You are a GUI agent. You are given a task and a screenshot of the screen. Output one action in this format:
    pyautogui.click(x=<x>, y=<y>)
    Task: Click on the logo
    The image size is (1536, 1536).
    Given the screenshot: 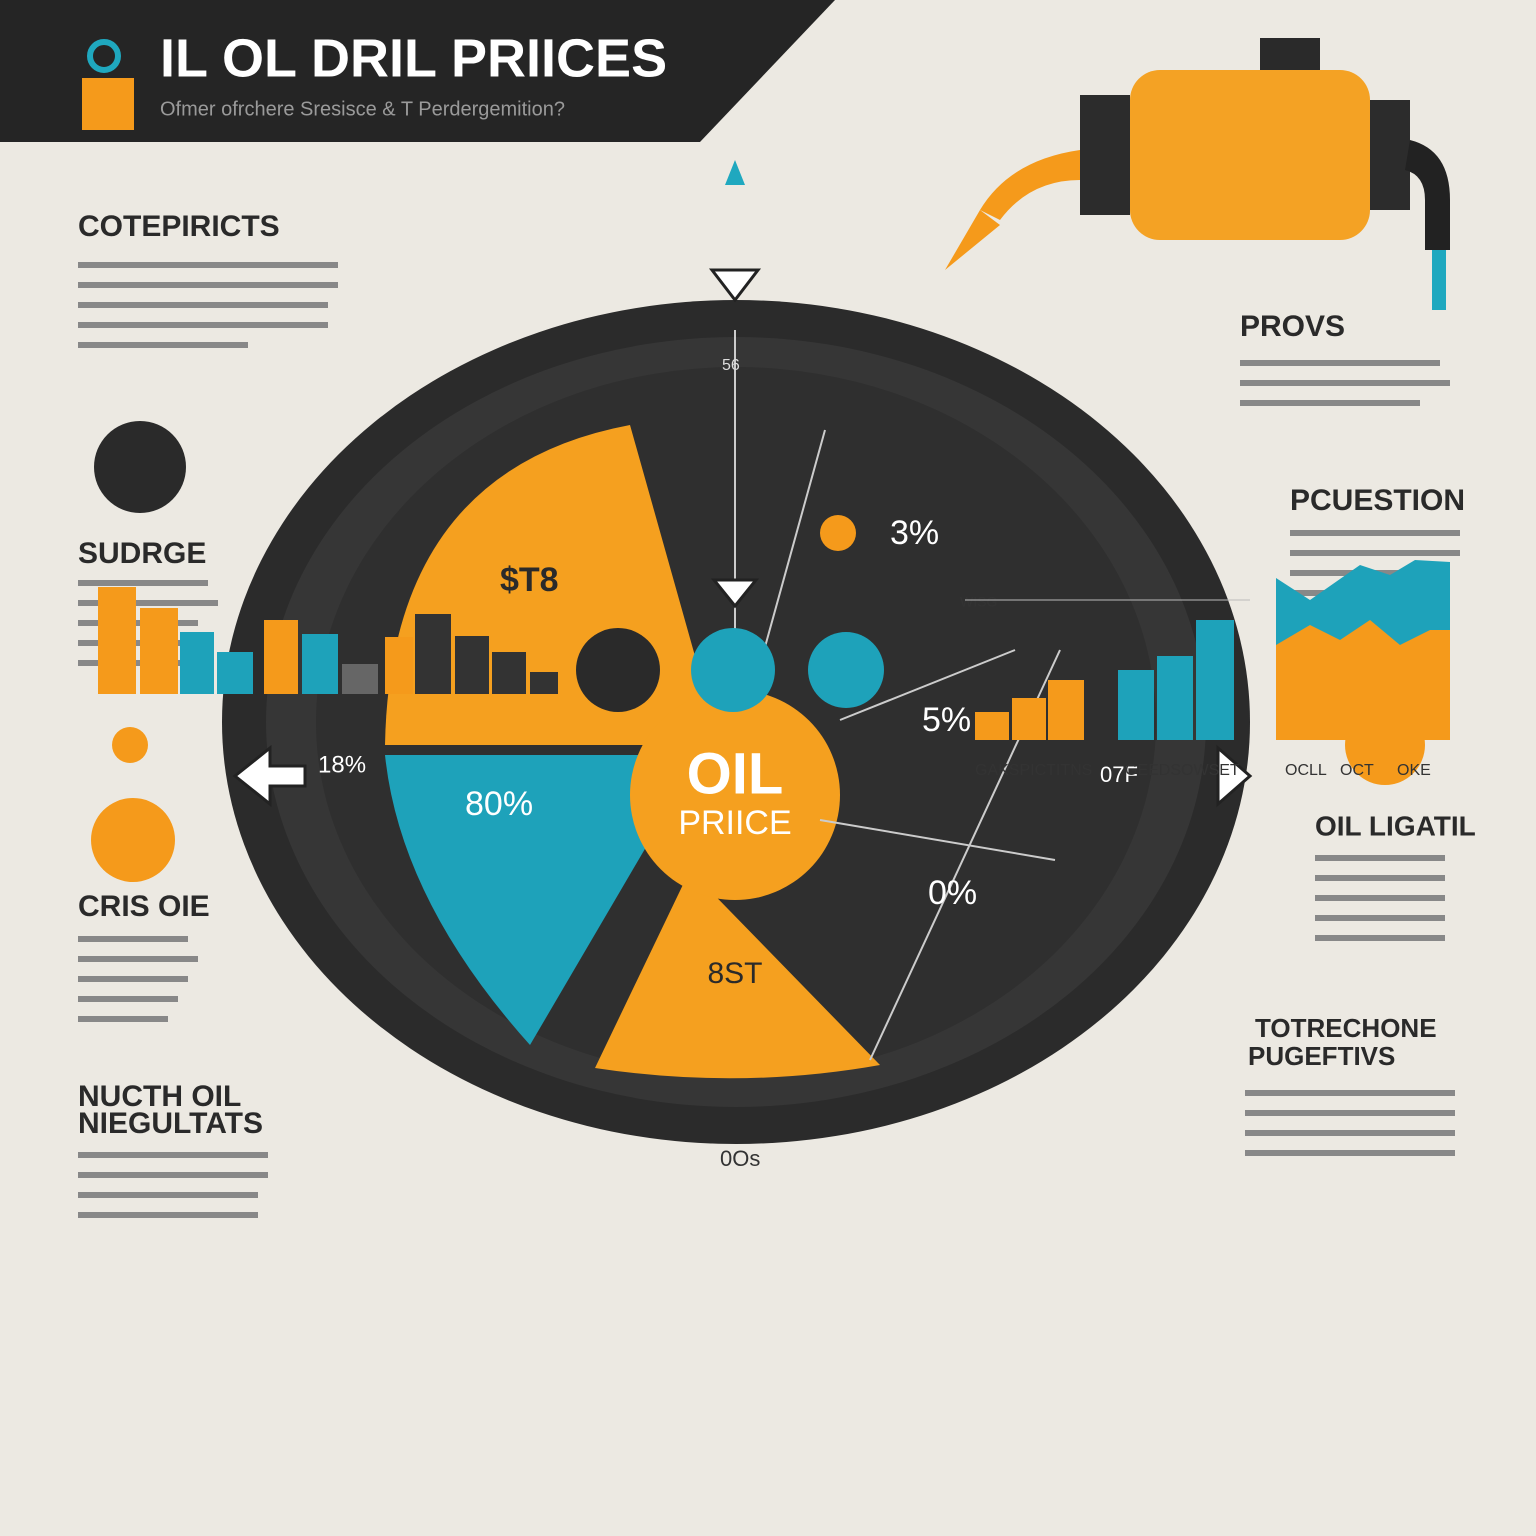 What is the action you would take?
    pyautogui.click(x=108, y=104)
    